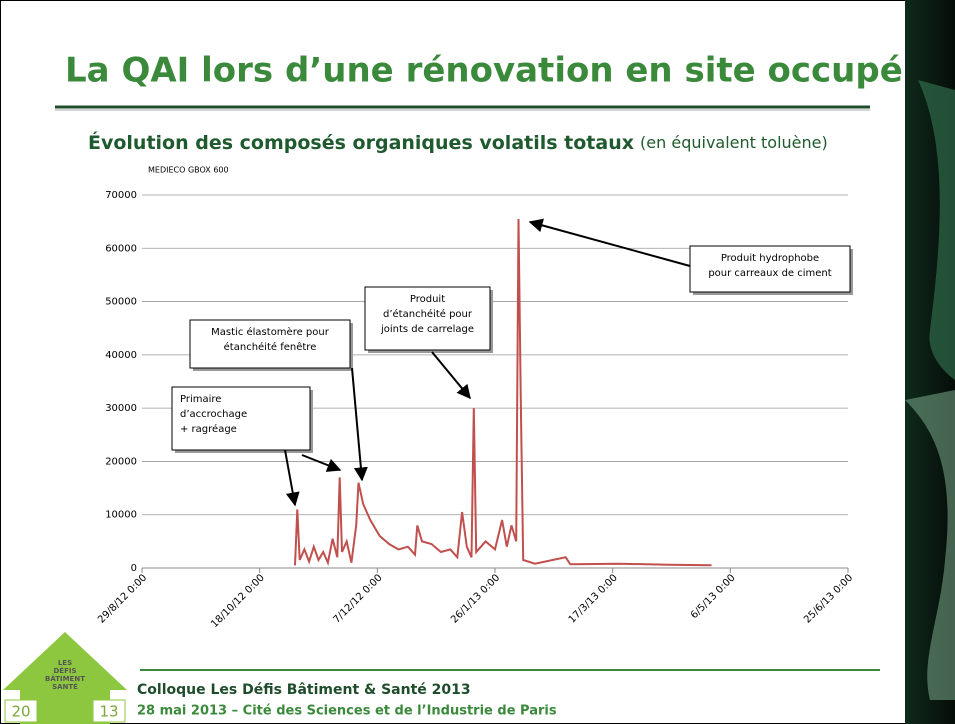  Describe the element at coordinates (734, 142) in the screenshot. I see `chart-subtitle: (en équivalent toluène)` at that location.